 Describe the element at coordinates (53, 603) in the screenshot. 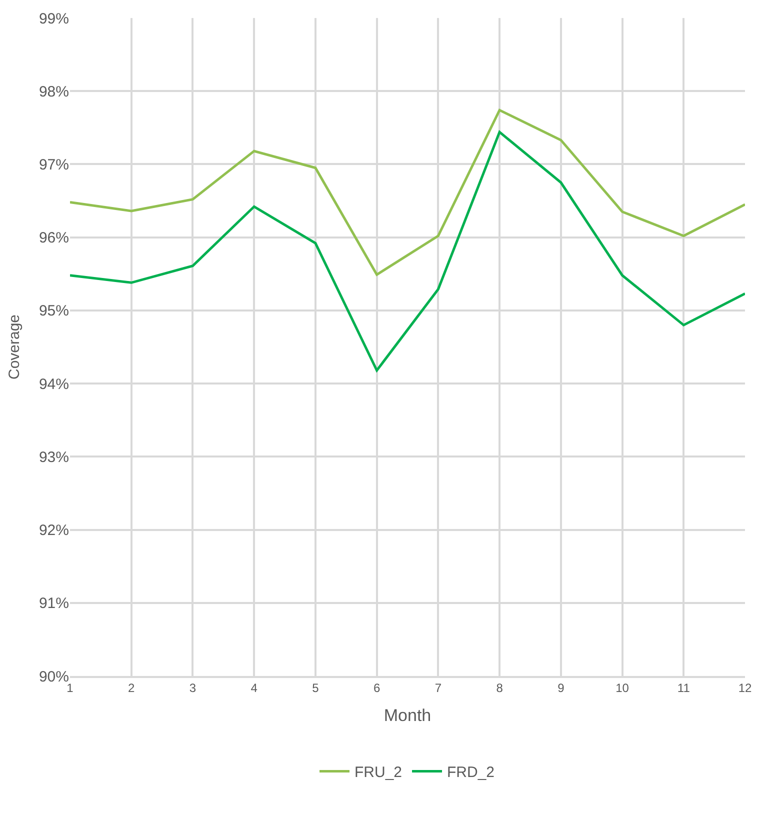

I see `y-tick-label: 91%` at that location.